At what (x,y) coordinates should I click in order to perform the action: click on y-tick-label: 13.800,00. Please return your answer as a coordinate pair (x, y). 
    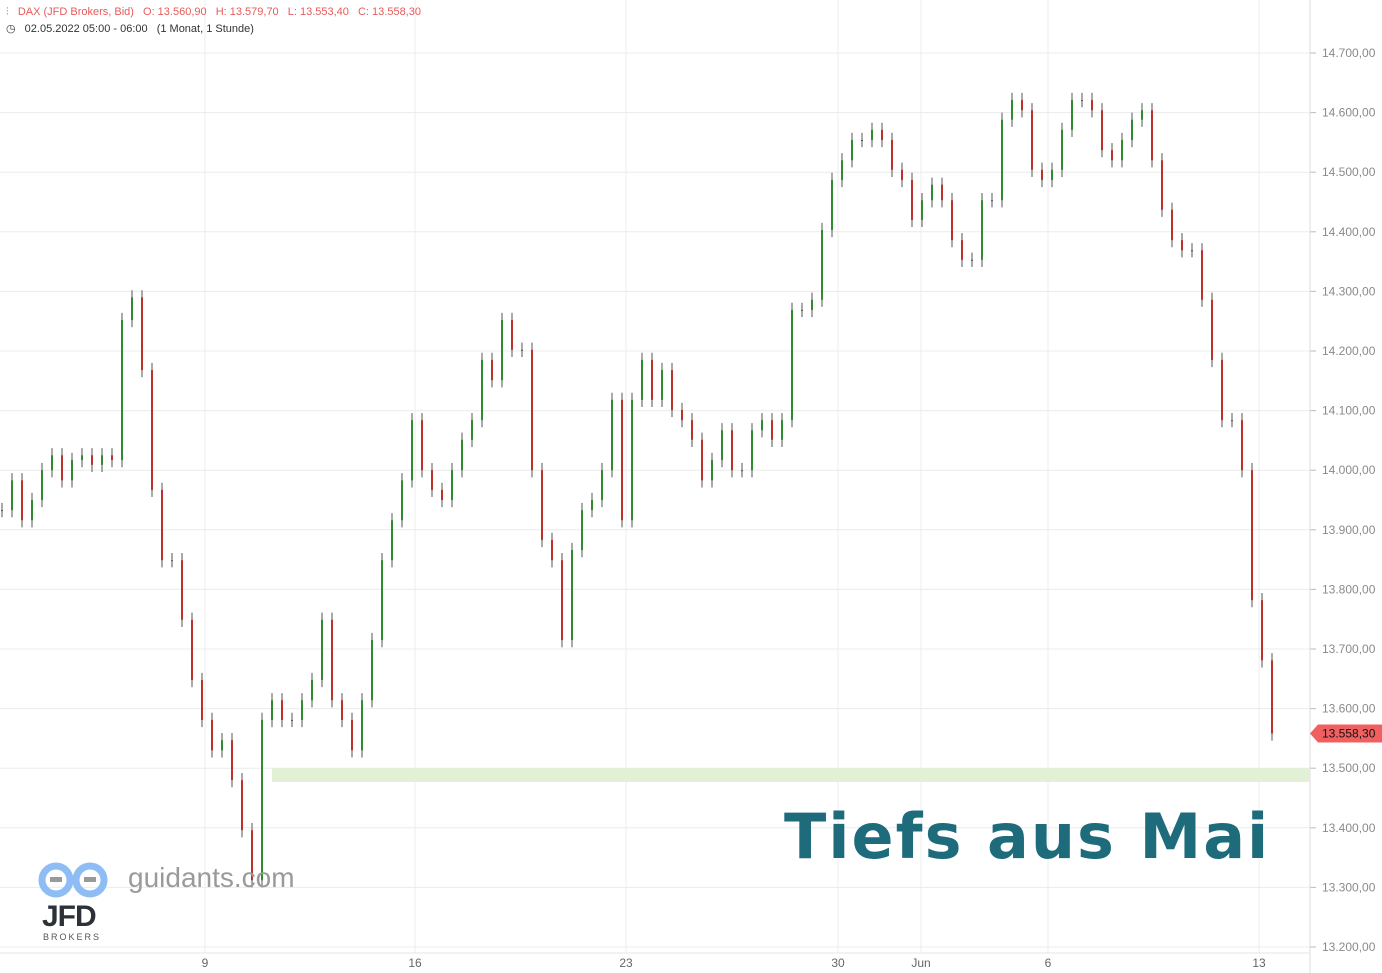
    Looking at the image, I should click on (1349, 589).